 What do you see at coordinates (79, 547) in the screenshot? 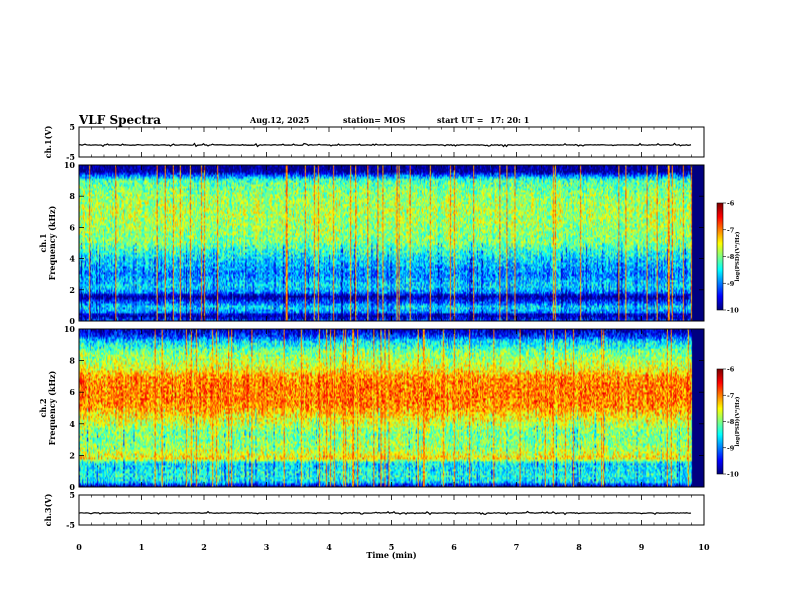
I see `x-tick-label: 0` at bounding box center [79, 547].